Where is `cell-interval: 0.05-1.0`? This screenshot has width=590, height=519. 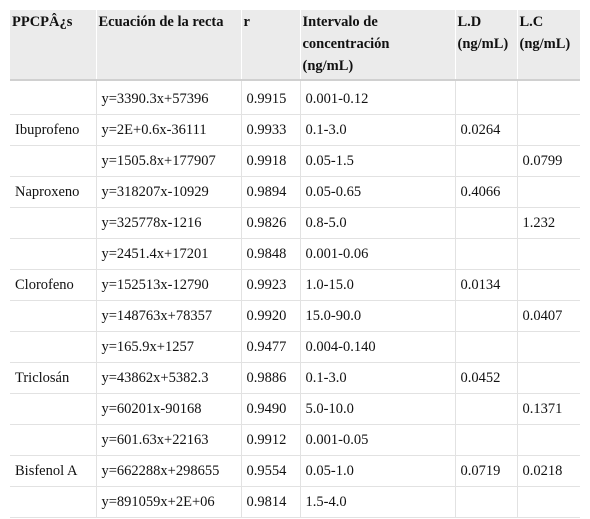
cell-interval: 0.05-1.0 is located at coordinates (377, 471).